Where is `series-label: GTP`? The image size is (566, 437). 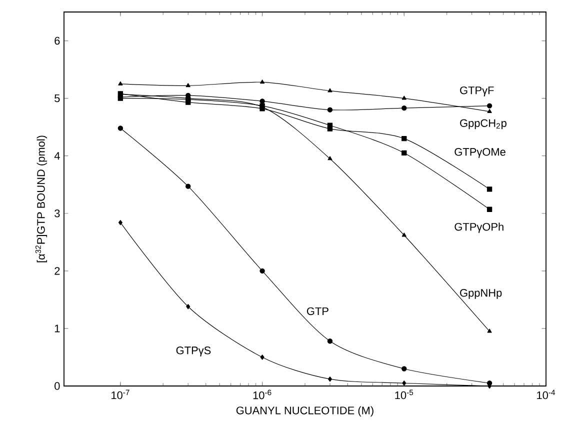
series-label: GTP is located at coordinates (317, 311).